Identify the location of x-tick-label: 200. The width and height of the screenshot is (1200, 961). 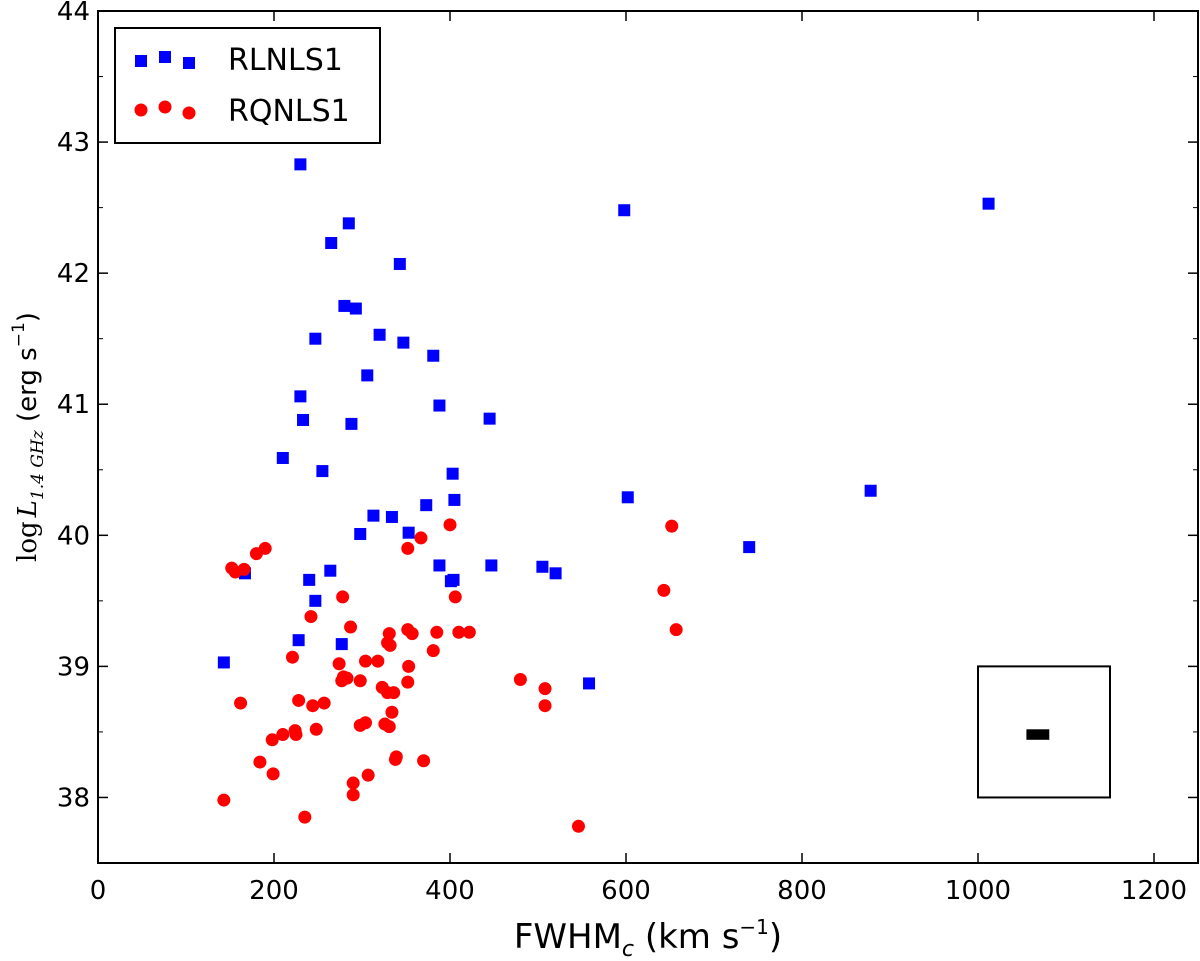
(274, 891).